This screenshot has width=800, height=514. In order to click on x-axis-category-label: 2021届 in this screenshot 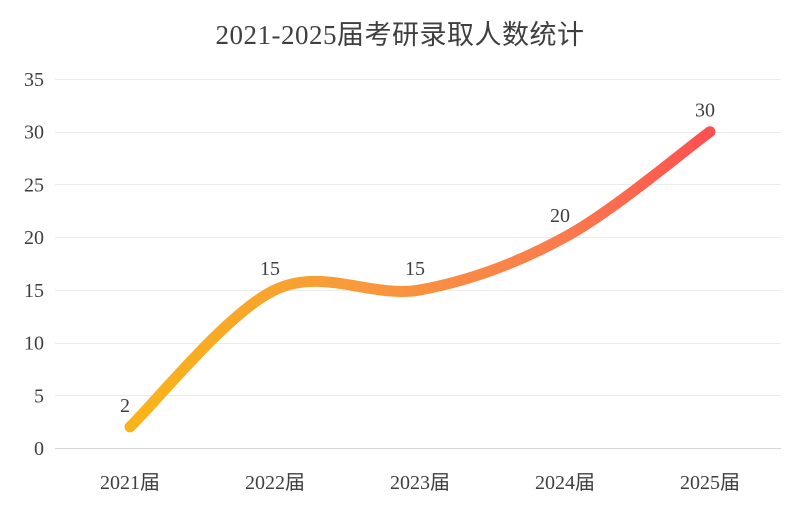, I will do `click(130, 483)`.